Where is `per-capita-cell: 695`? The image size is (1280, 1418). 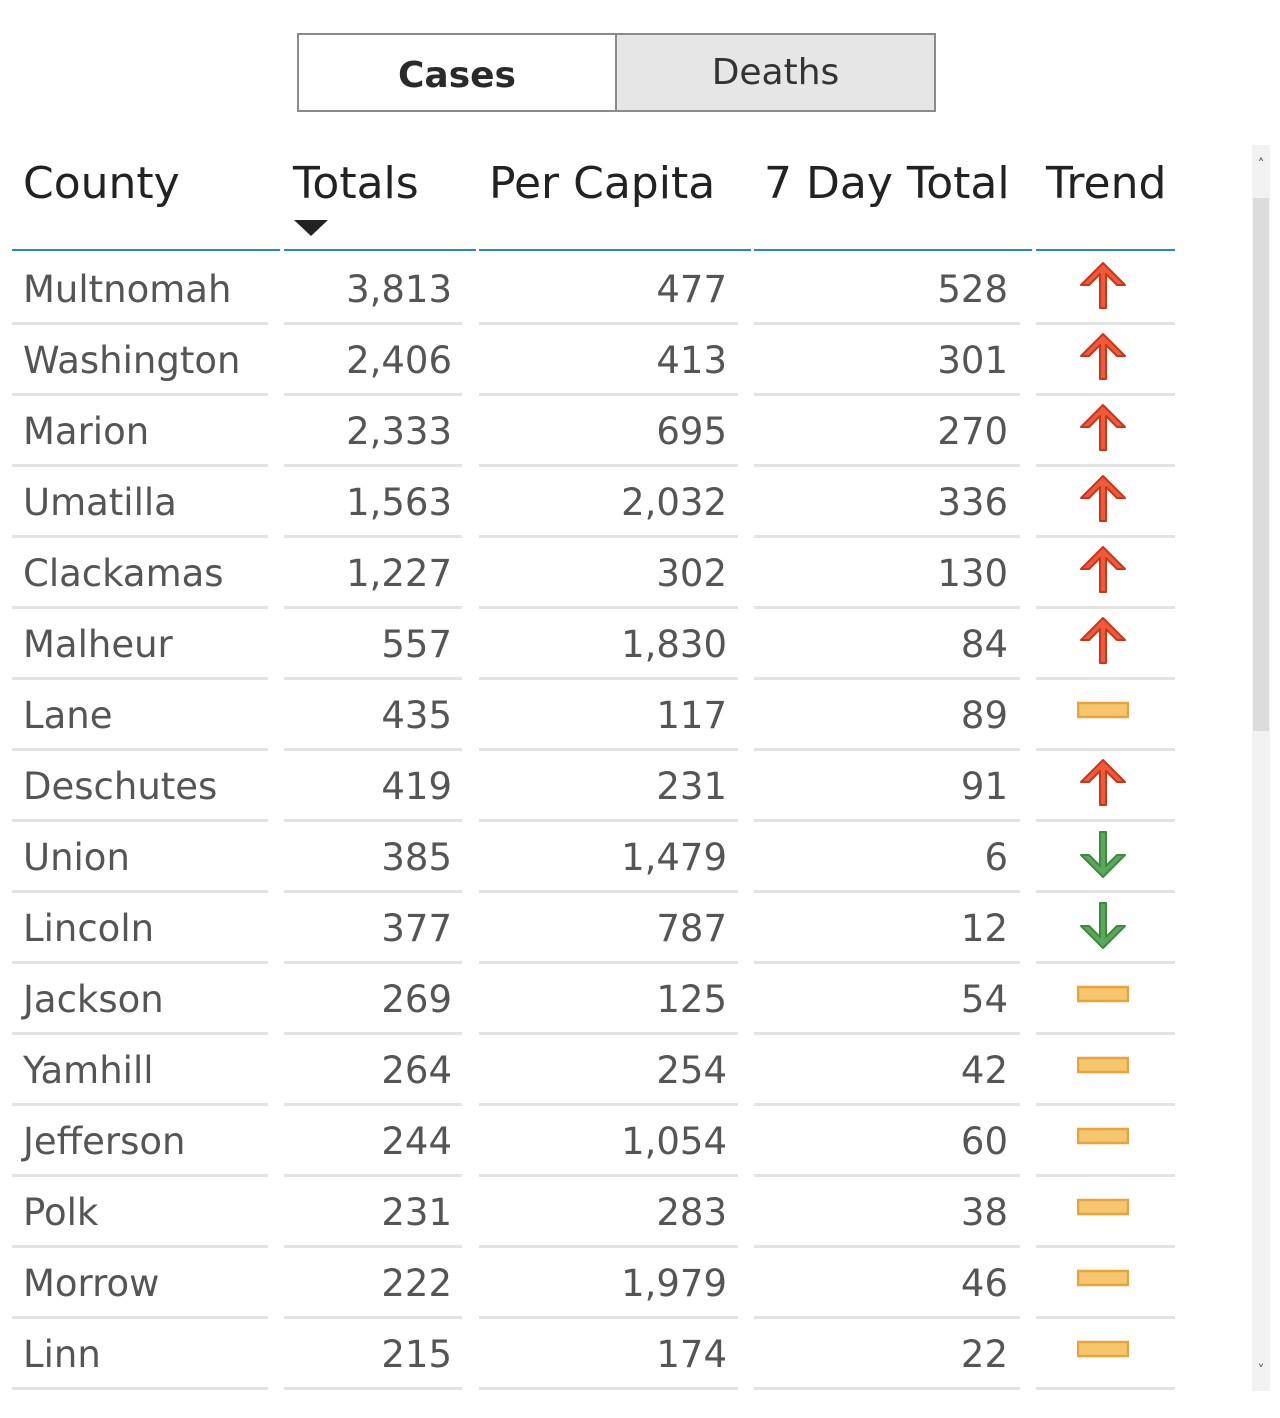
per-capita-cell: 695 is located at coordinates (691, 431).